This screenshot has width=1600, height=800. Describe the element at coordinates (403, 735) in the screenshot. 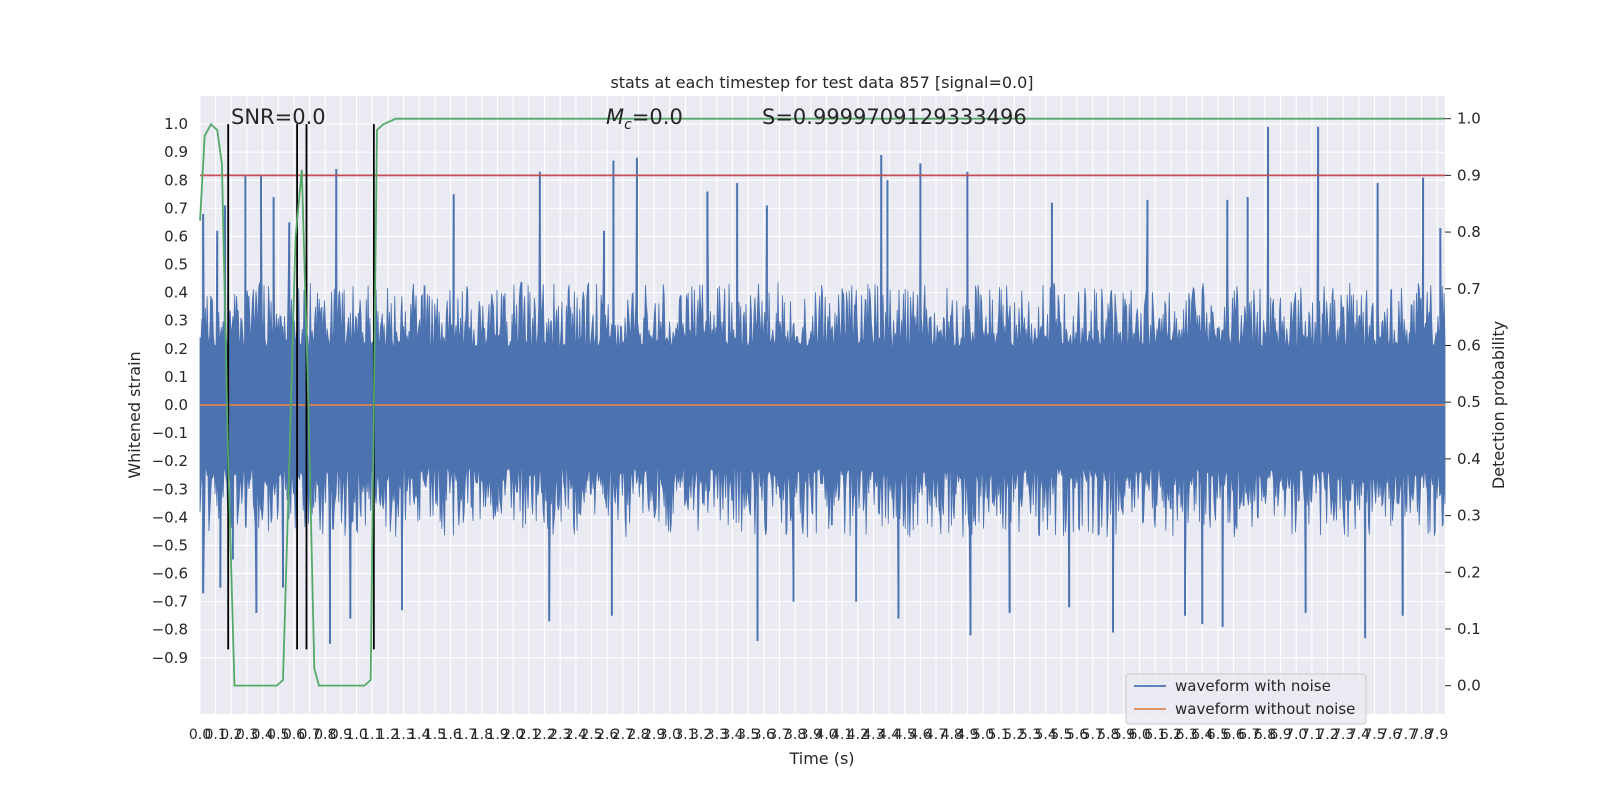

I see `x-tick-label: 1.3` at that location.